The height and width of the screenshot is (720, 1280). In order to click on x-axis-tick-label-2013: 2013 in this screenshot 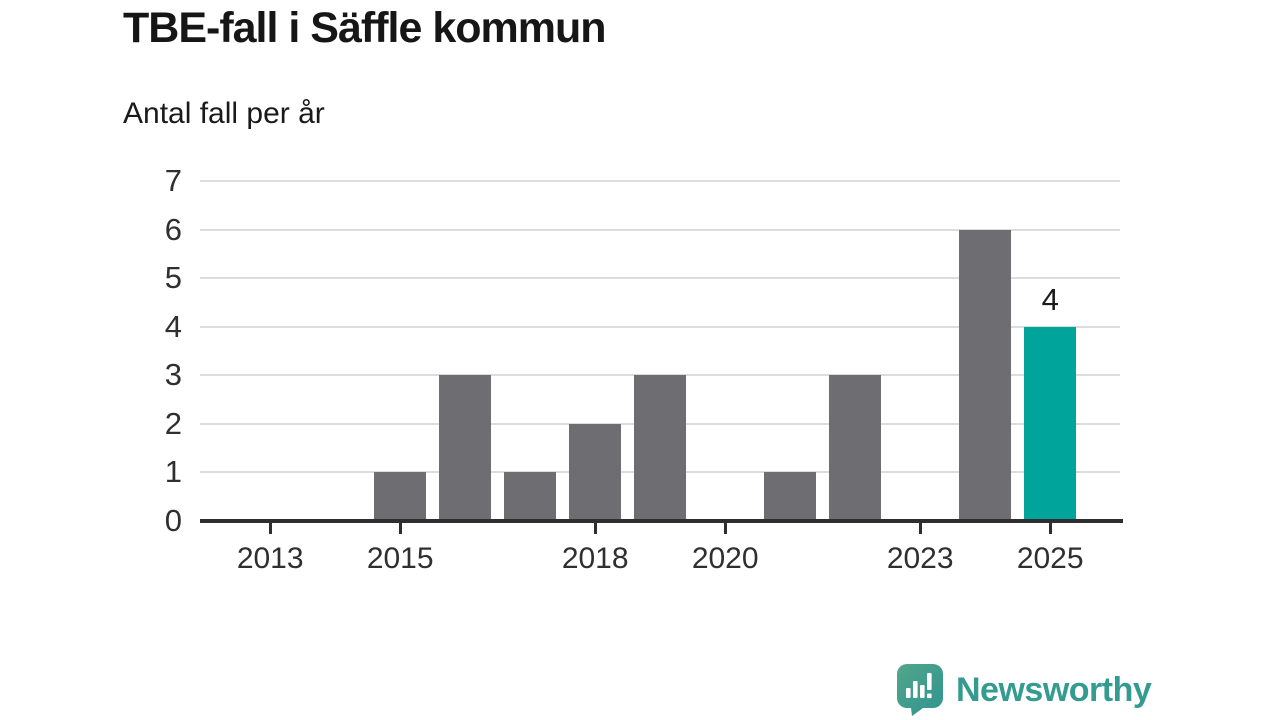, I will do `click(270, 558)`.